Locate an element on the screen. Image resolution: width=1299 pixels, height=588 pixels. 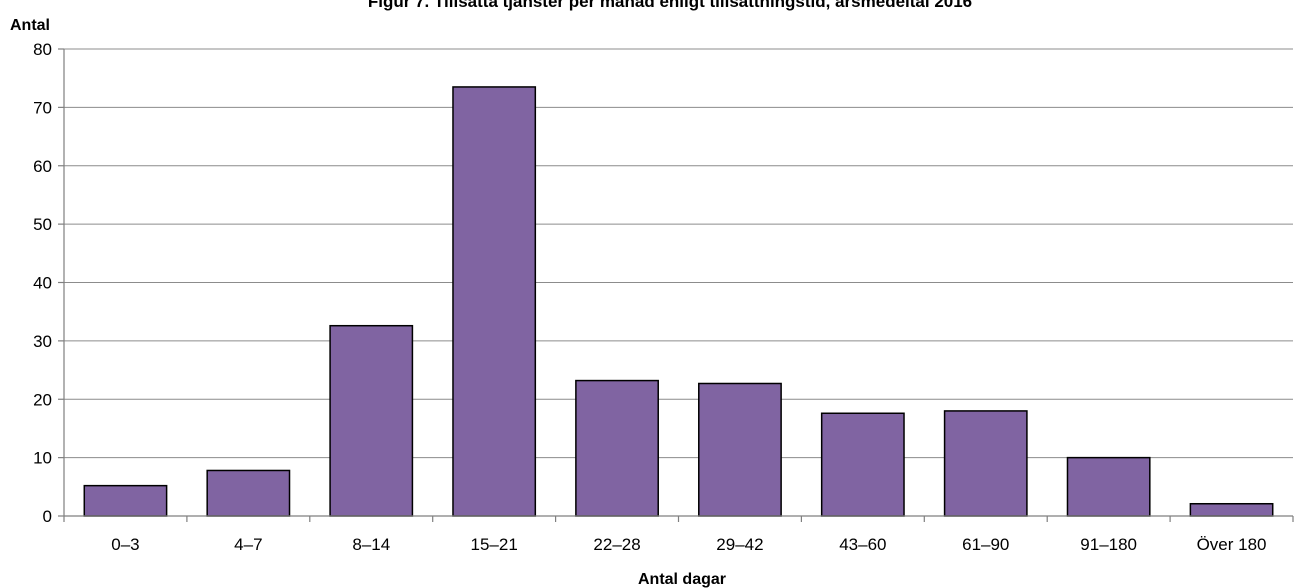
y-tick-label: 50 is located at coordinates (42, 224).